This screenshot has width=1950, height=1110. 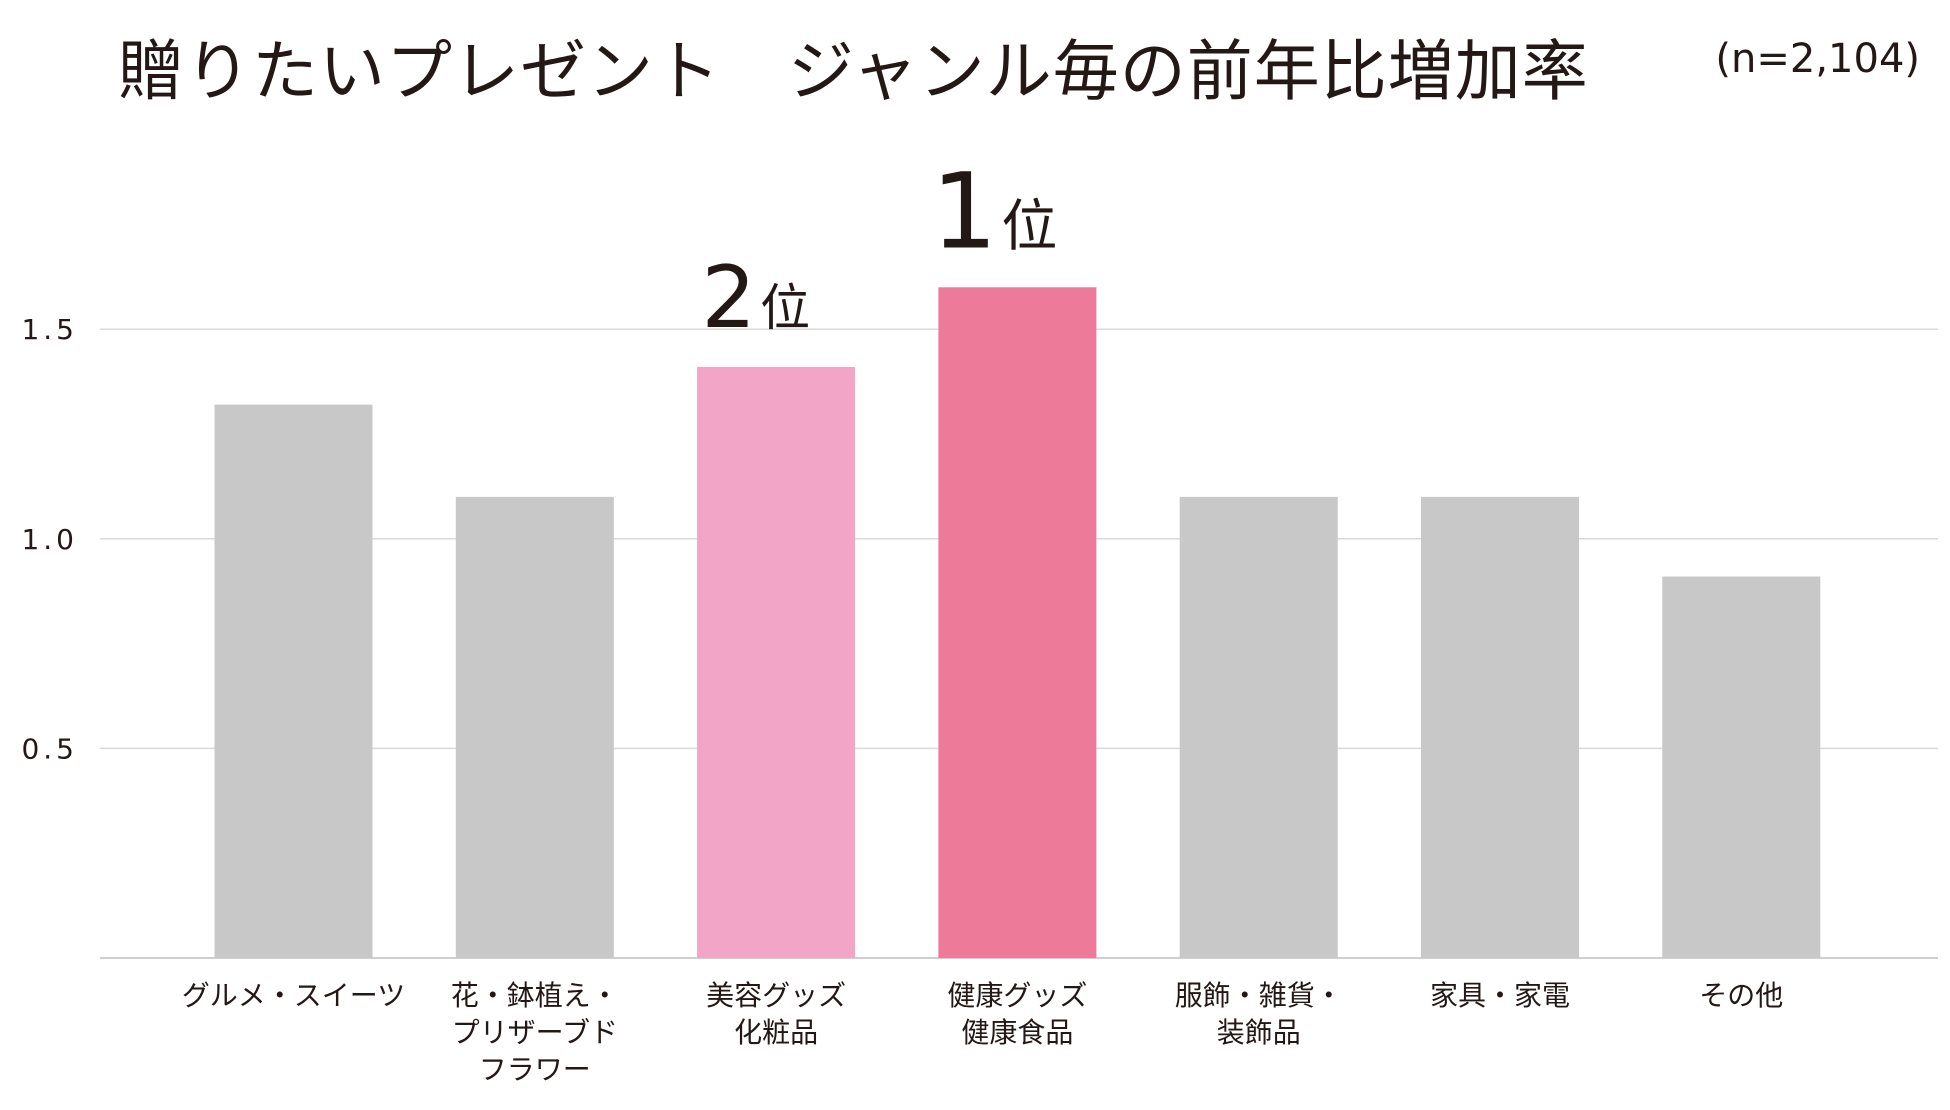 I want to click on x-tick-label: プリザーブド, so click(x=535, y=1032).